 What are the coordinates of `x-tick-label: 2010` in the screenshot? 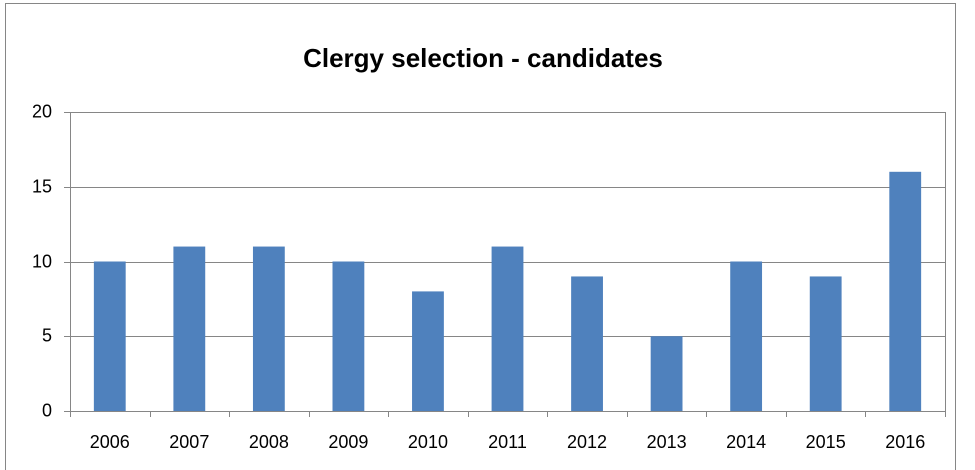 It's located at (428, 442).